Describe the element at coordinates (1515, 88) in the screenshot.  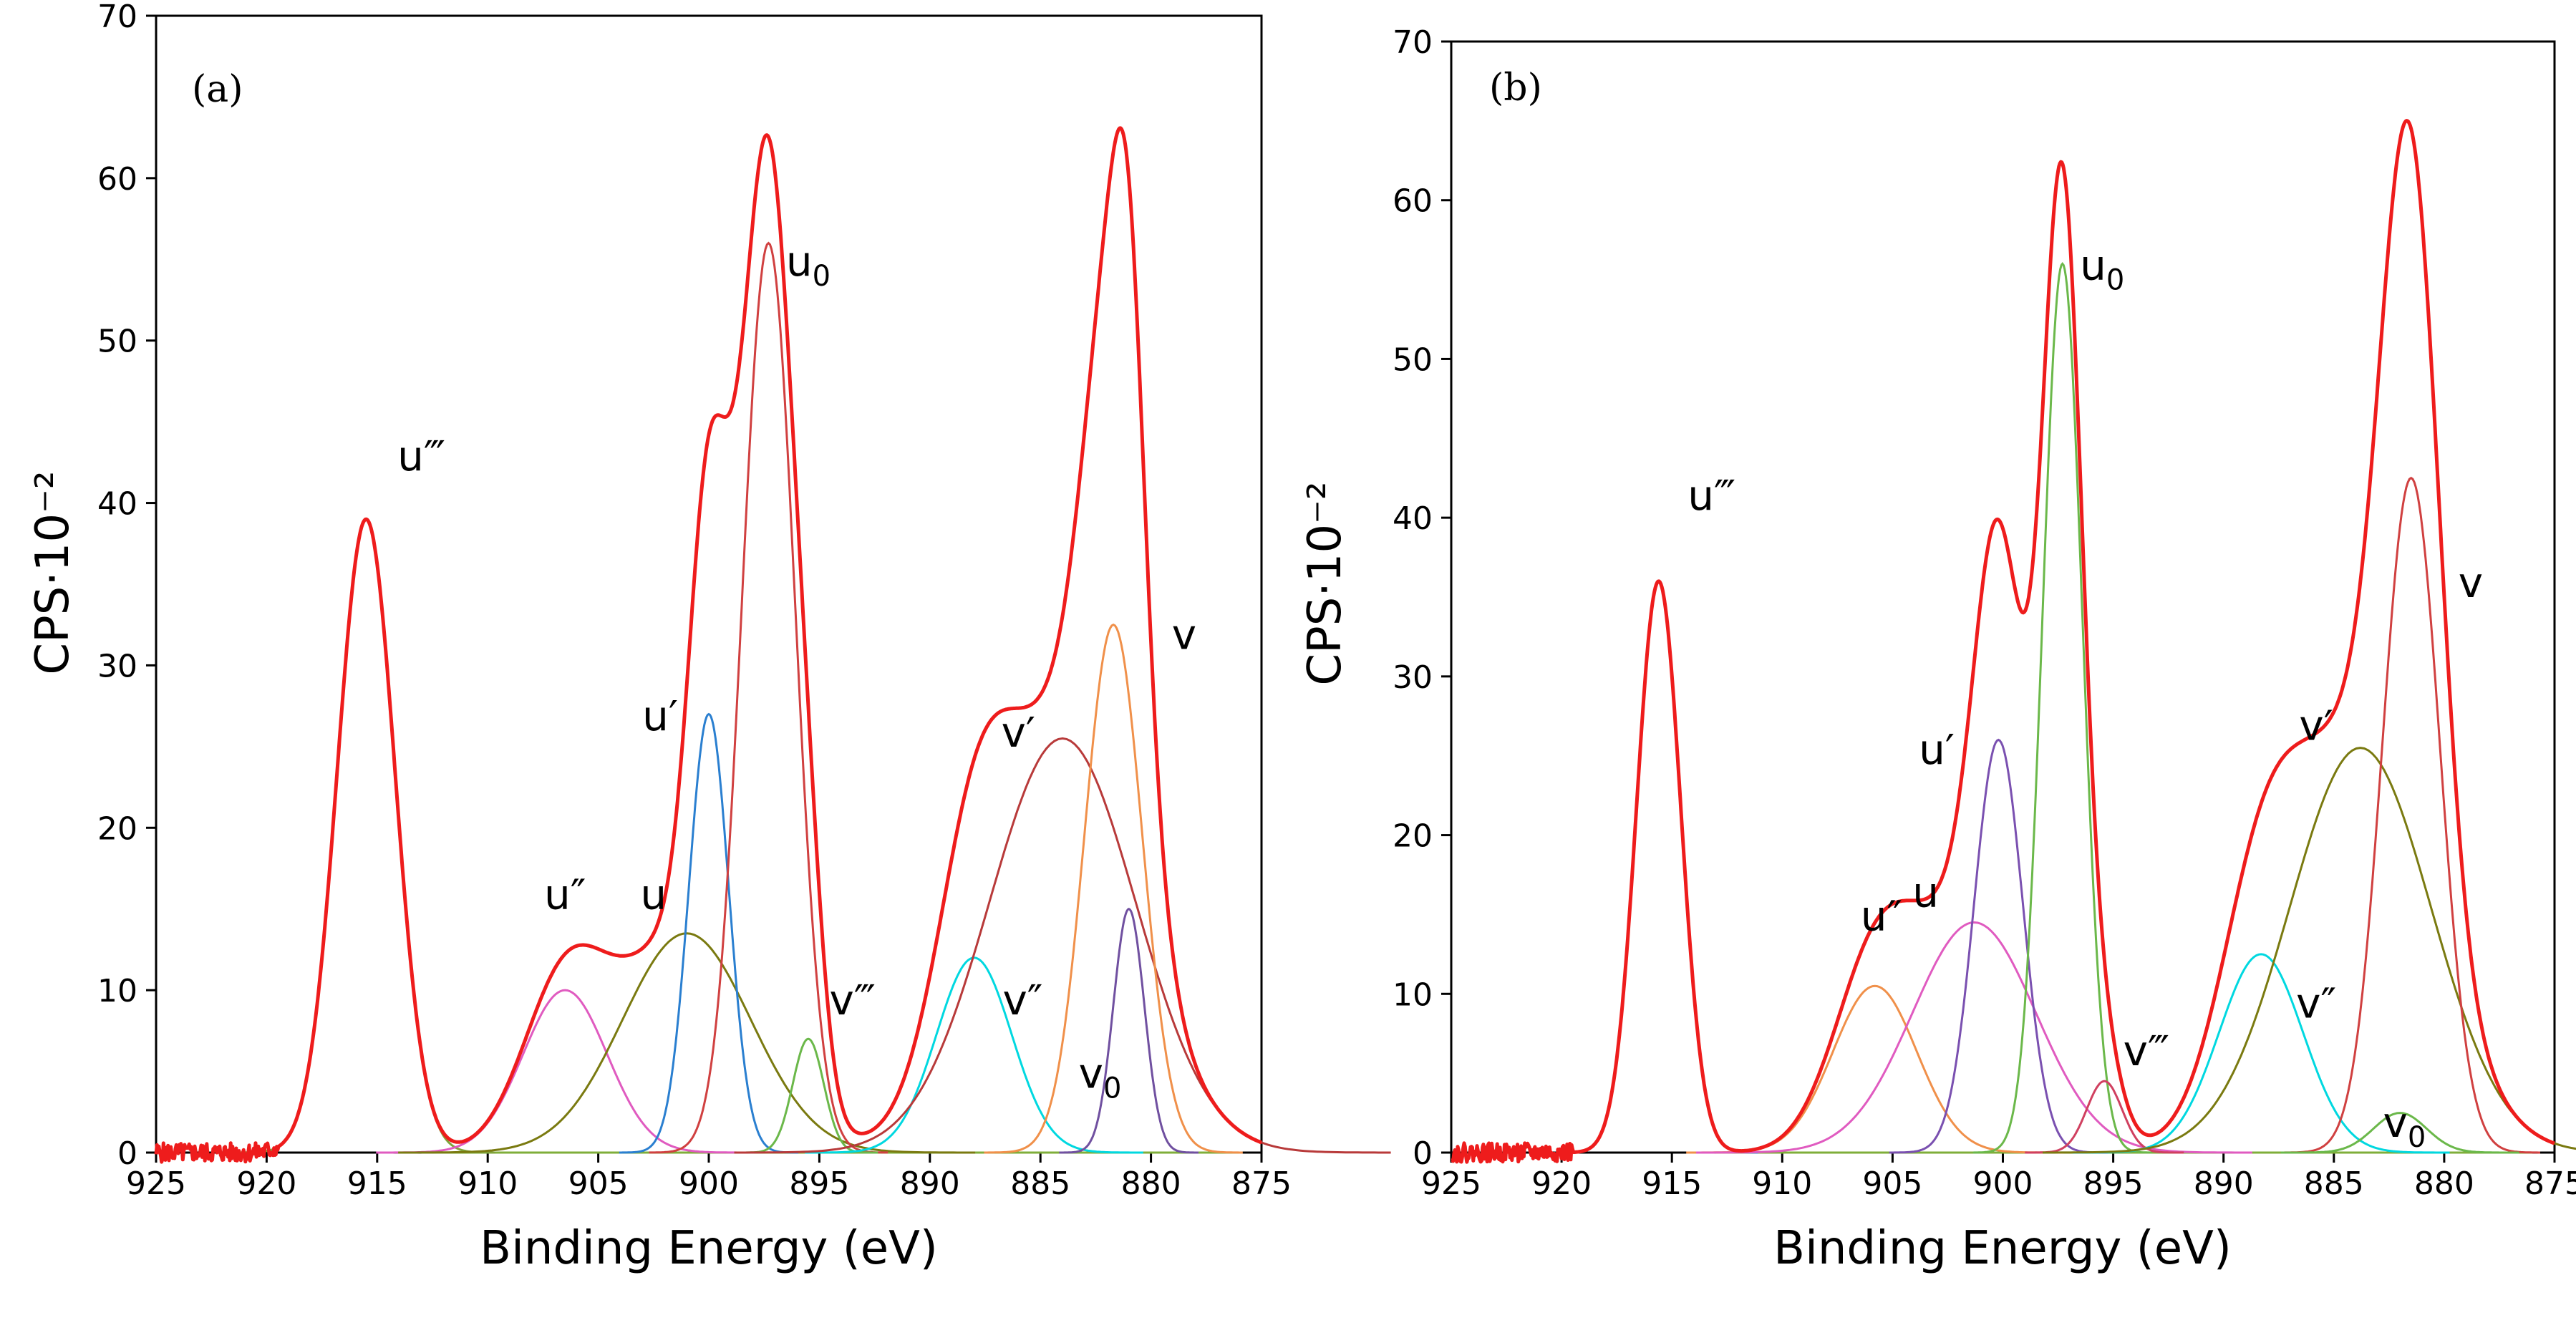
I see `panel-tag: (b)` at that location.